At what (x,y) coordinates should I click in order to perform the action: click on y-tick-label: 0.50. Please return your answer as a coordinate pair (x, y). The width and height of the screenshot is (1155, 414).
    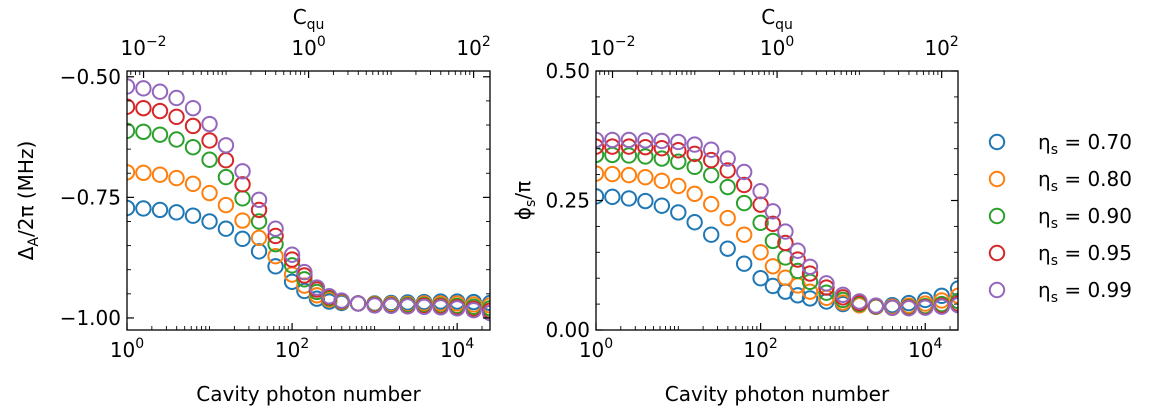
    Looking at the image, I should click on (567, 71).